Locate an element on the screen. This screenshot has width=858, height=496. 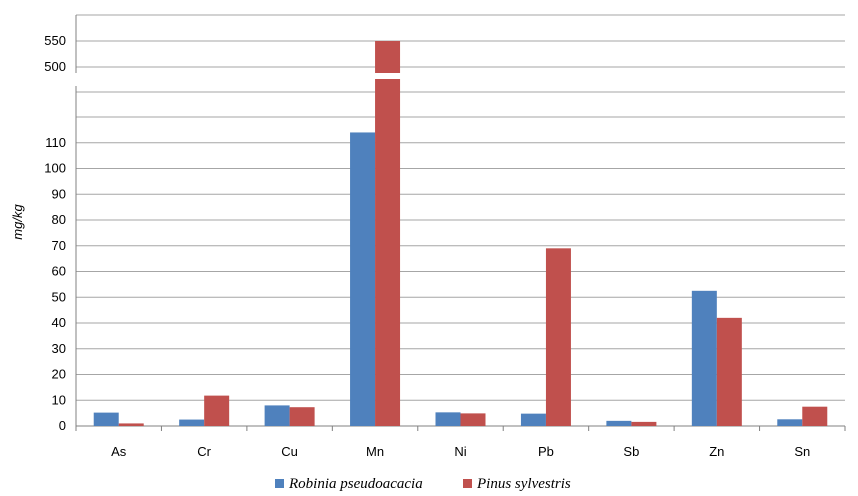
x-tick-label: Ni is located at coordinates (460, 451).